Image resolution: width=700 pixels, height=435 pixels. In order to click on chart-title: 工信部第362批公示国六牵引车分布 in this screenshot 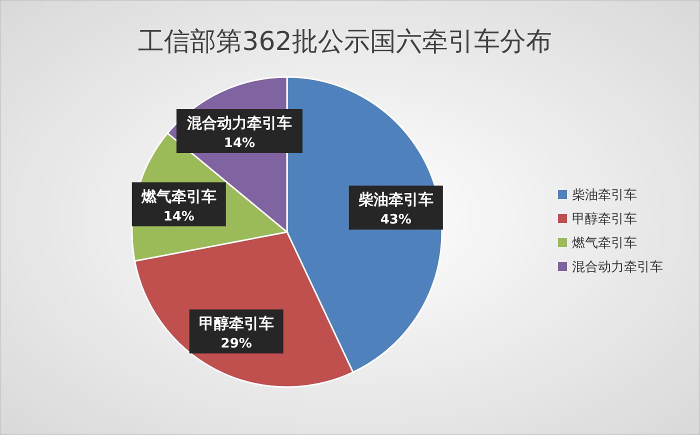, I will do `click(345, 42)`.